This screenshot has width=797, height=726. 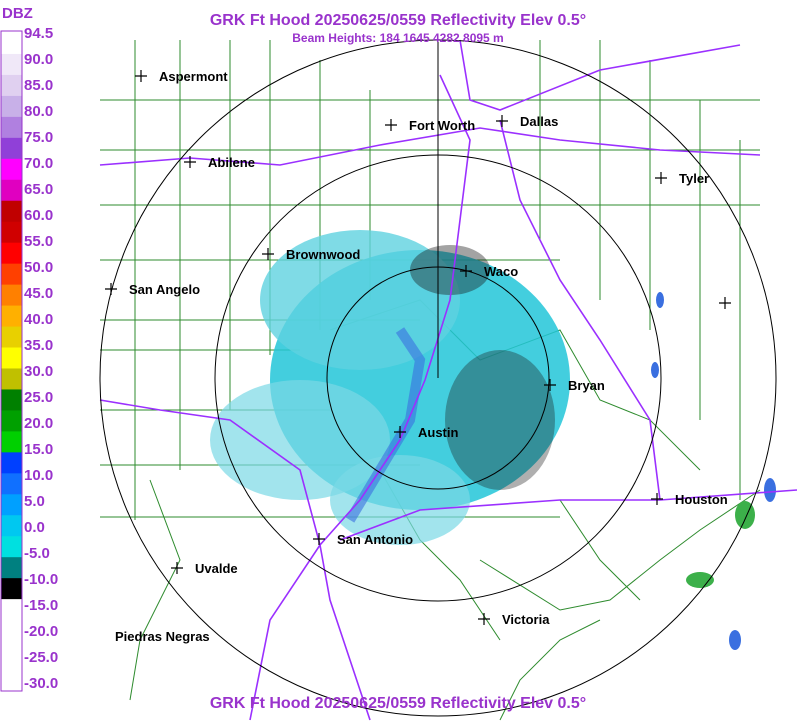 I want to click on city-label: Bryan, so click(x=586, y=385).